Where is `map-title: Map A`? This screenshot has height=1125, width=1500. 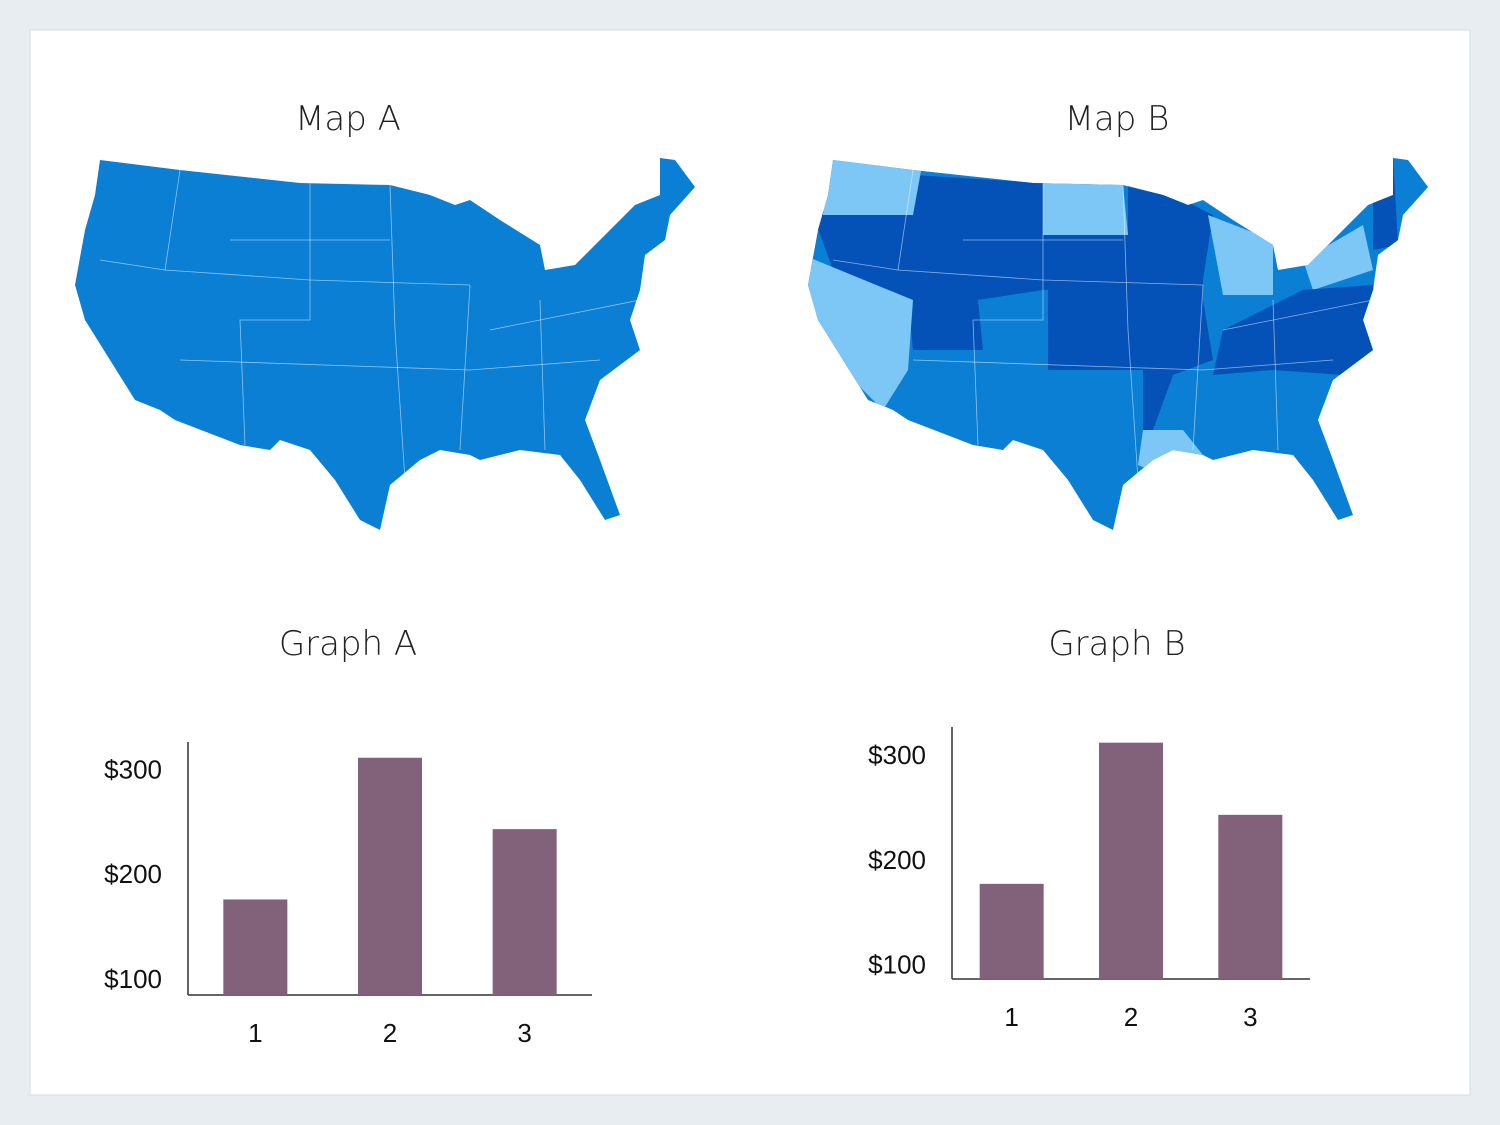
map-title: Map A is located at coordinates (348, 119).